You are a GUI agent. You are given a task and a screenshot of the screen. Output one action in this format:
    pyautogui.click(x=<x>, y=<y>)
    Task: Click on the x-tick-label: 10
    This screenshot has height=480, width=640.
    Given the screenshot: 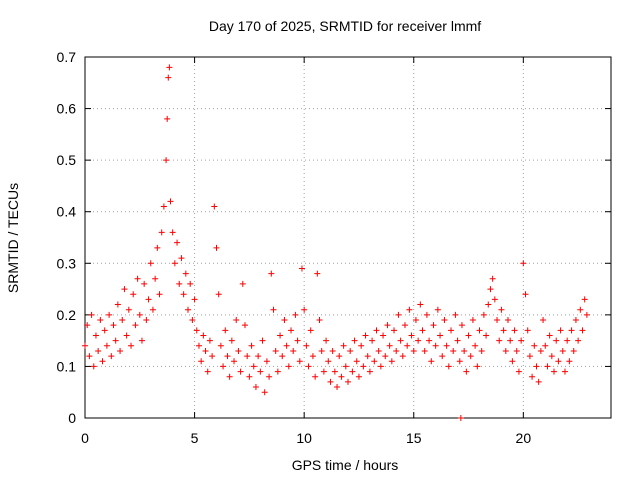 What is the action you would take?
    pyautogui.click(x=304, y=438)
    